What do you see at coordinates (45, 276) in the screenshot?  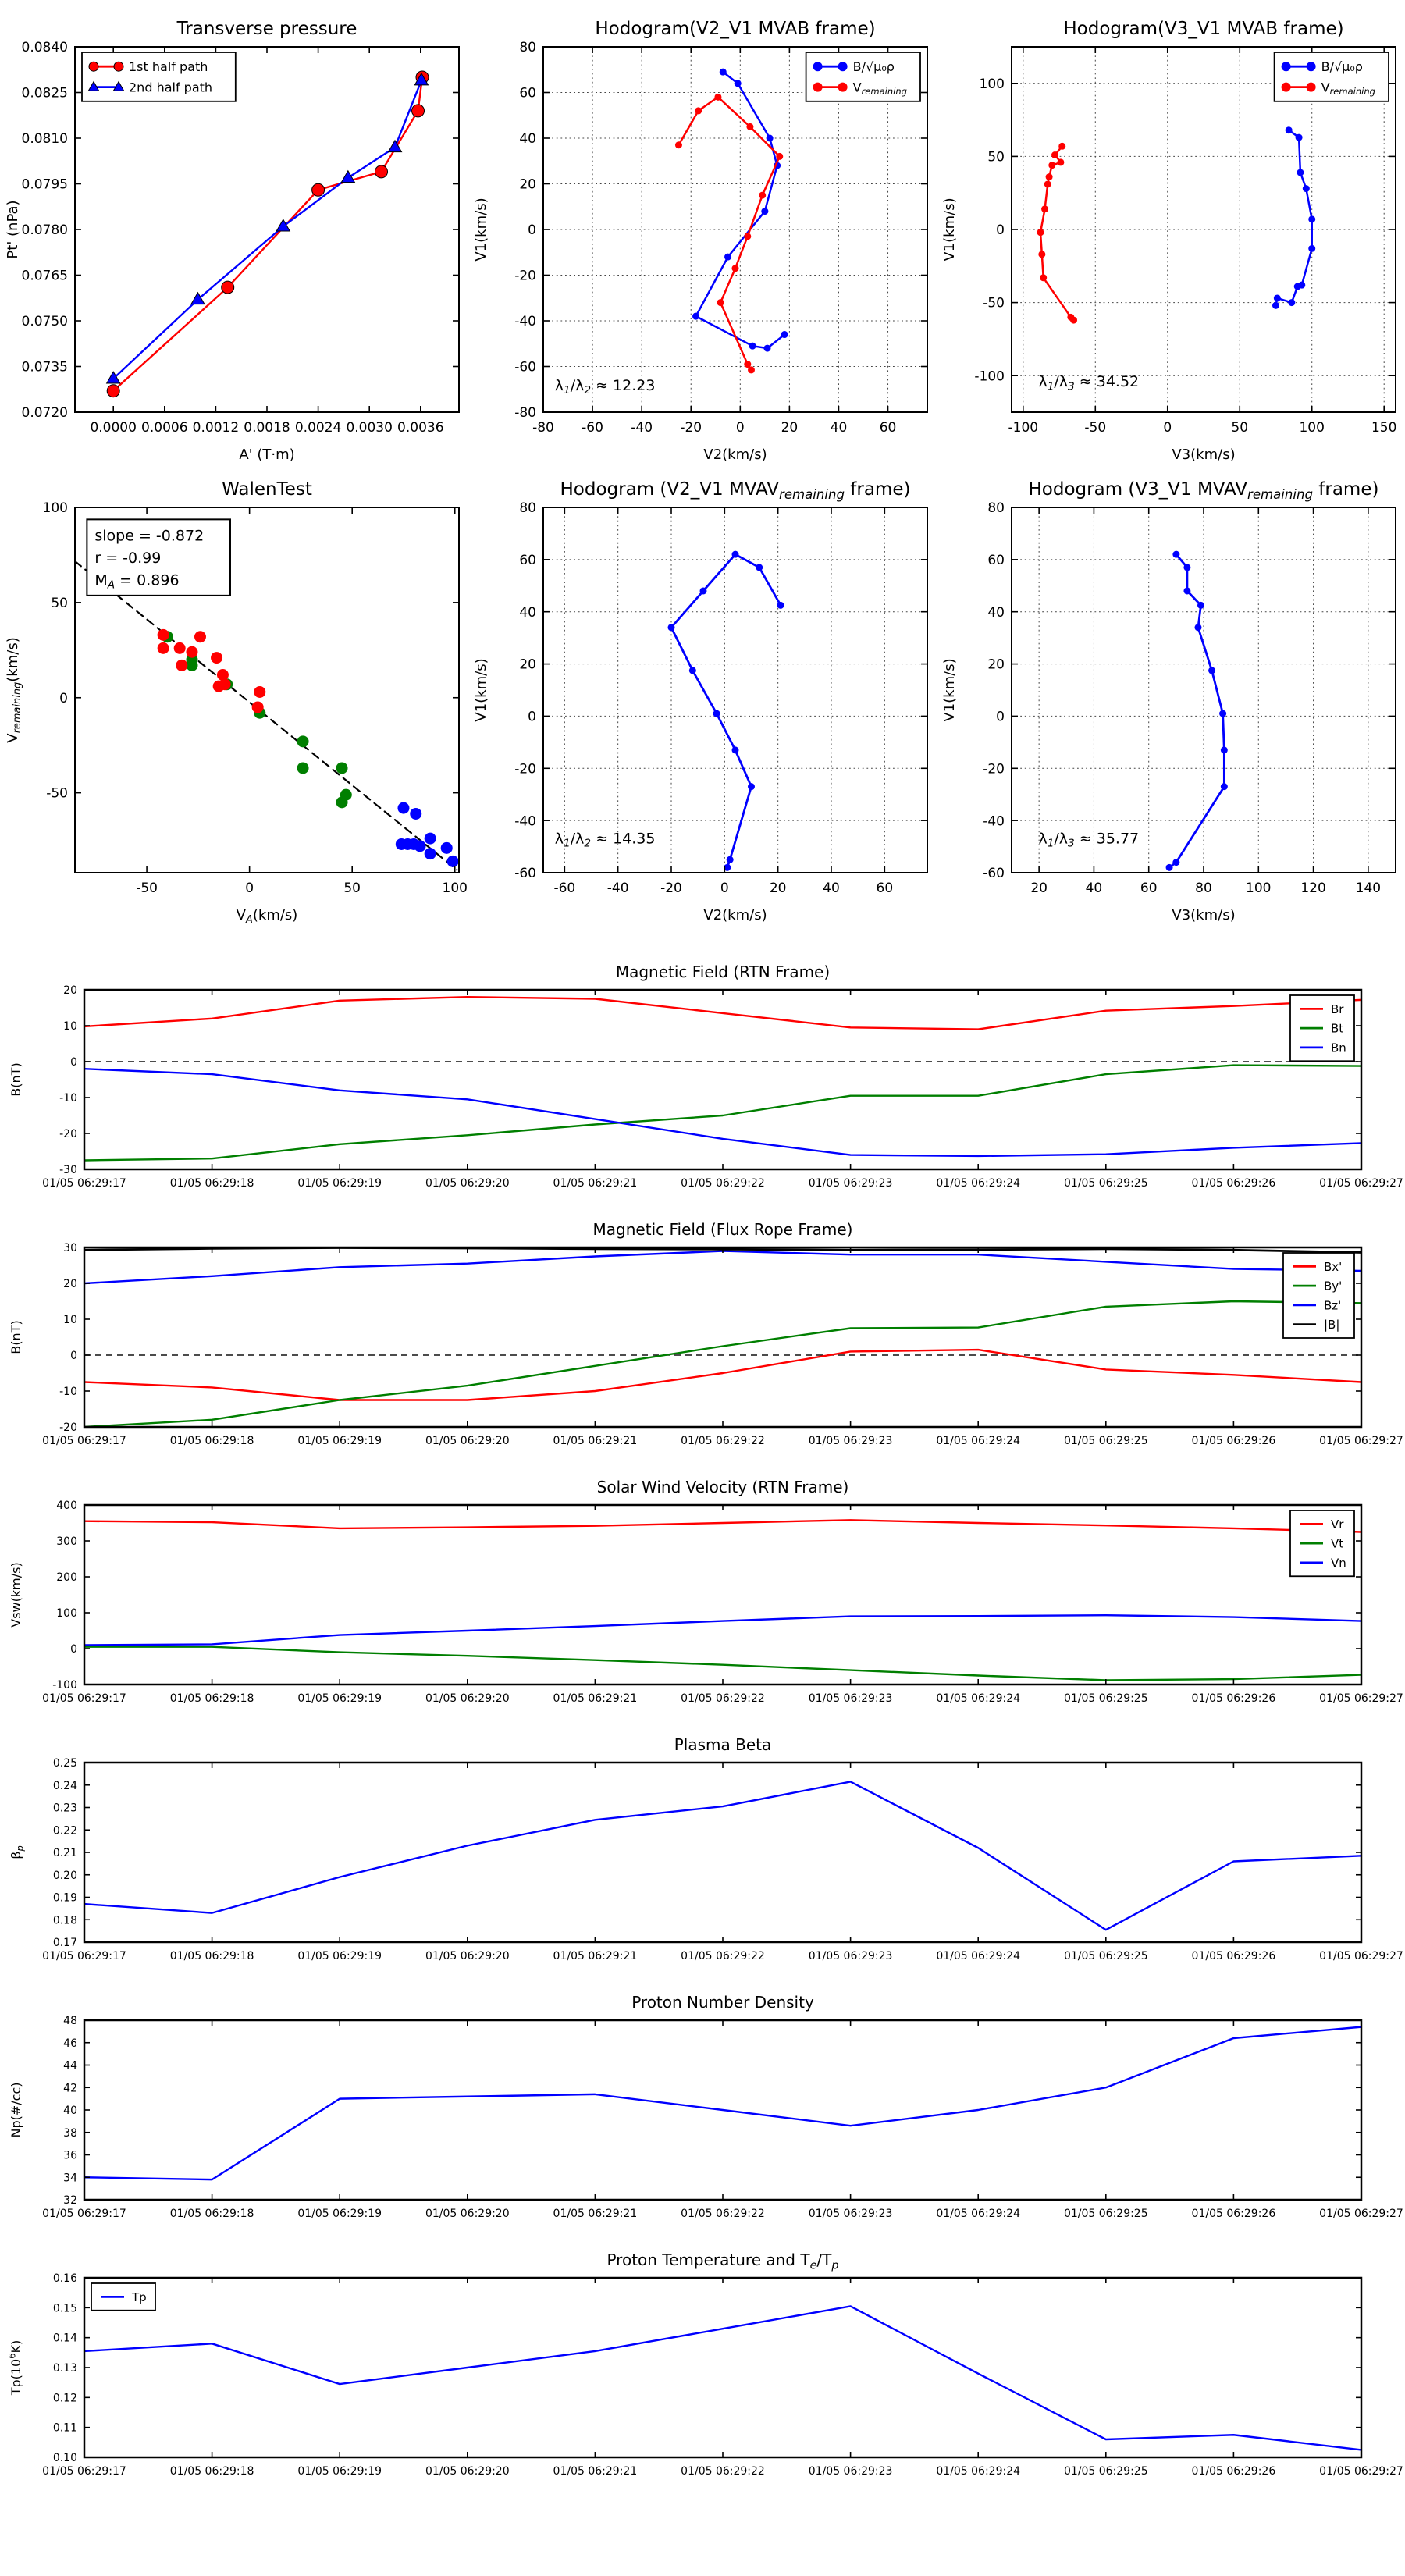 I see `svg-text: 0.0765` at bounding box center [45, 276].